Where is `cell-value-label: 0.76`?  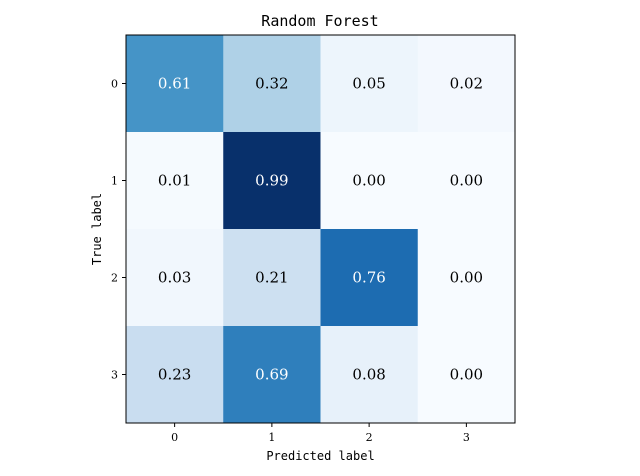
cell-value-label: 0.76 is located at coordinates (368, 278).